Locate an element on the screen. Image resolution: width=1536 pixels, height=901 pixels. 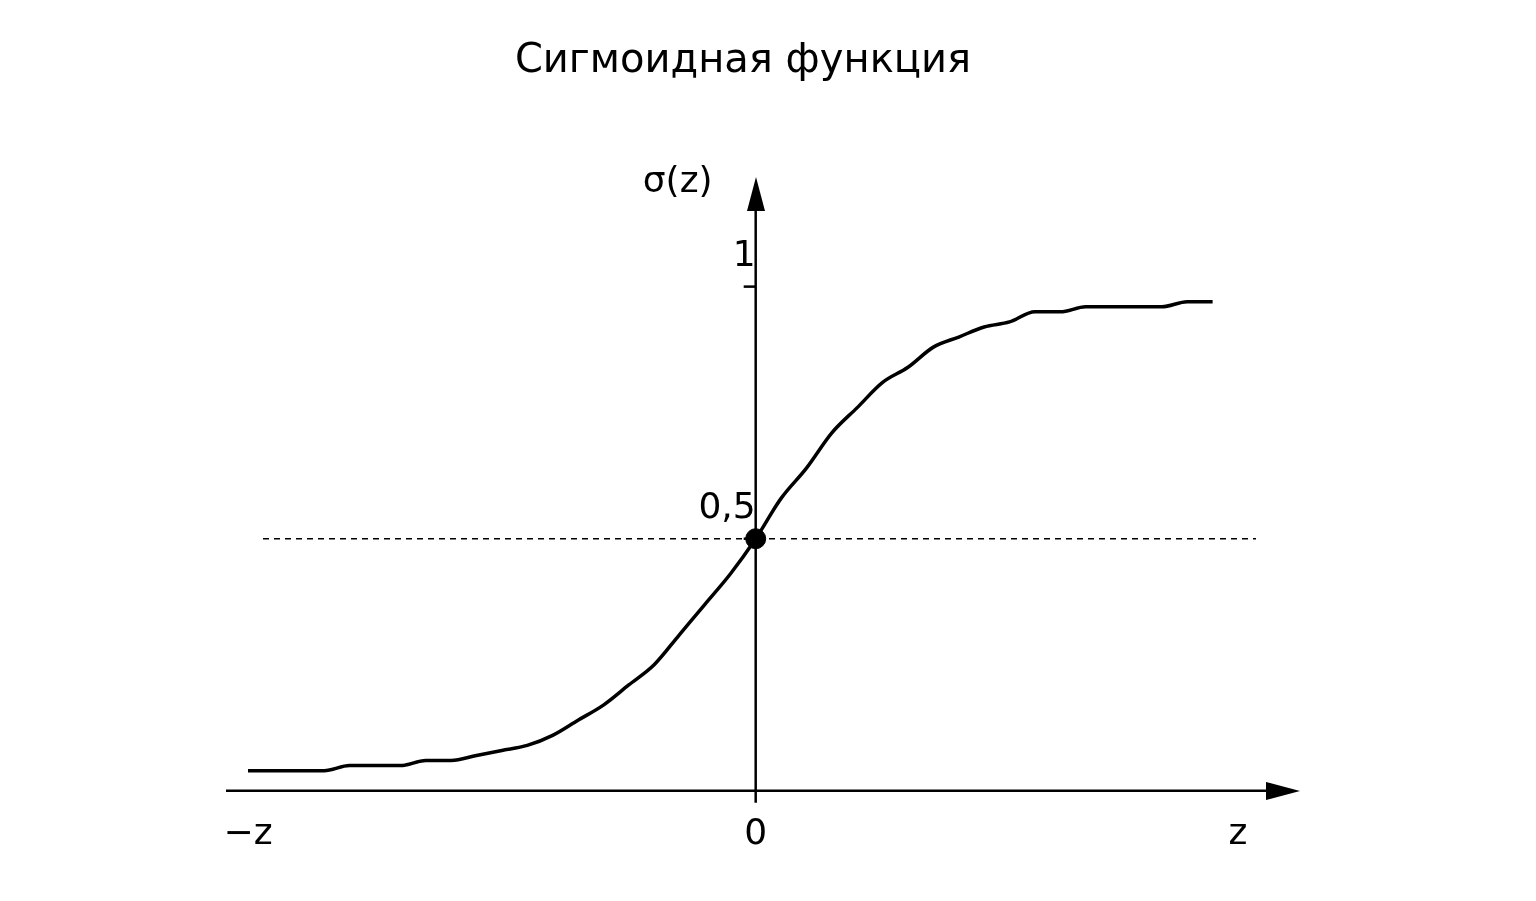
x-tick-label: 0 is located at coordinates (756, 831).